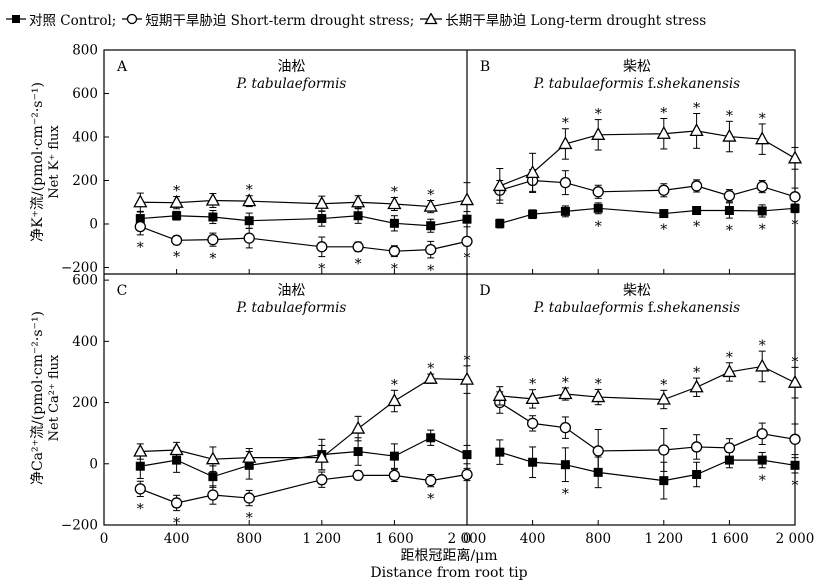 The height and width of the screenshot is (588, 818). Describe the element at coordinates (636, 308) in the screenshot. I see `panel-title-en-d: P. tabulaeformis f.shekanensis` at that location.